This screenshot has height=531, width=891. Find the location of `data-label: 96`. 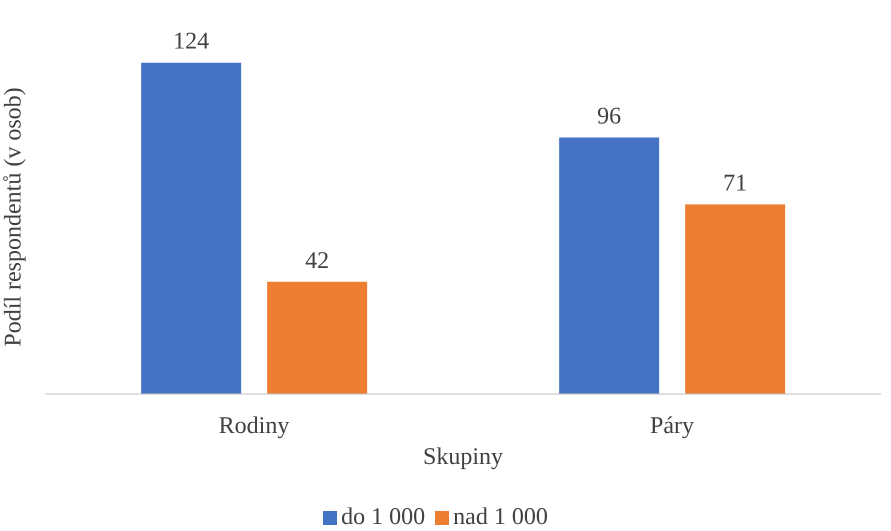

data-label: 96 is located at coordinates (609, 117).